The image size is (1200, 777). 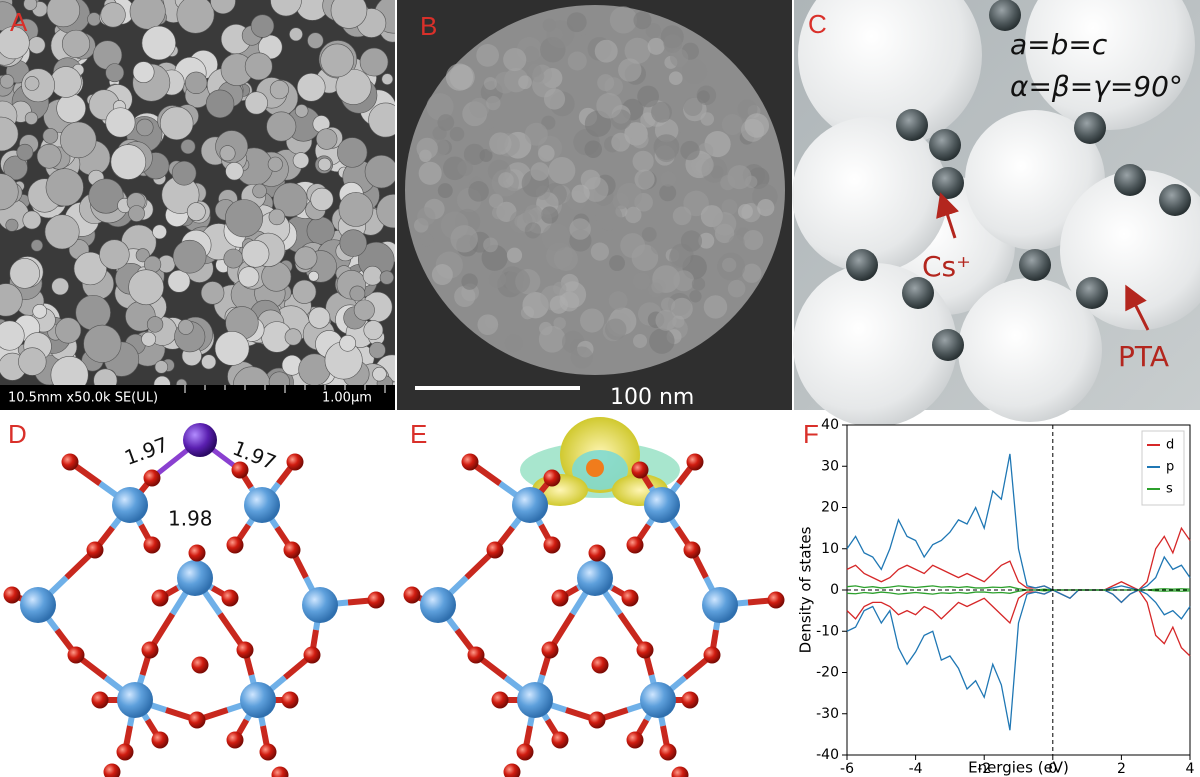 I want to click on sem-info: 10.5mm x50.0k SE(UL), so click(x=83, y=398).